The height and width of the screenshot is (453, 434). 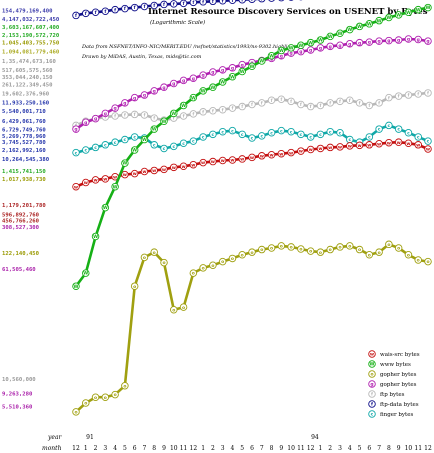 I want to click on legend-item: w wais-src bytes, so click(x=394, y=354).